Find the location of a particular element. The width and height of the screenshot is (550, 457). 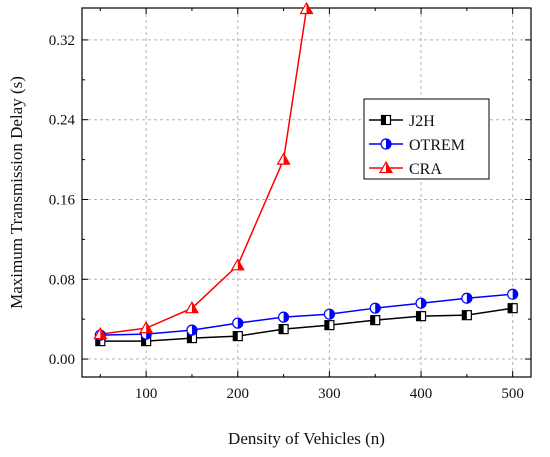

legend-item-cra: CRA is located at coordinates (405, 169).